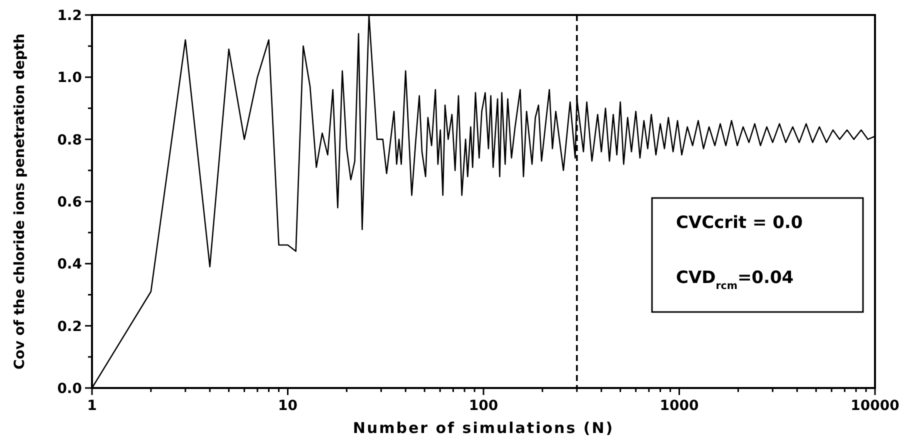 The height and width of the screenshot is (445, 904). I want to click on x-tick-label: 100, so click(483, 406).